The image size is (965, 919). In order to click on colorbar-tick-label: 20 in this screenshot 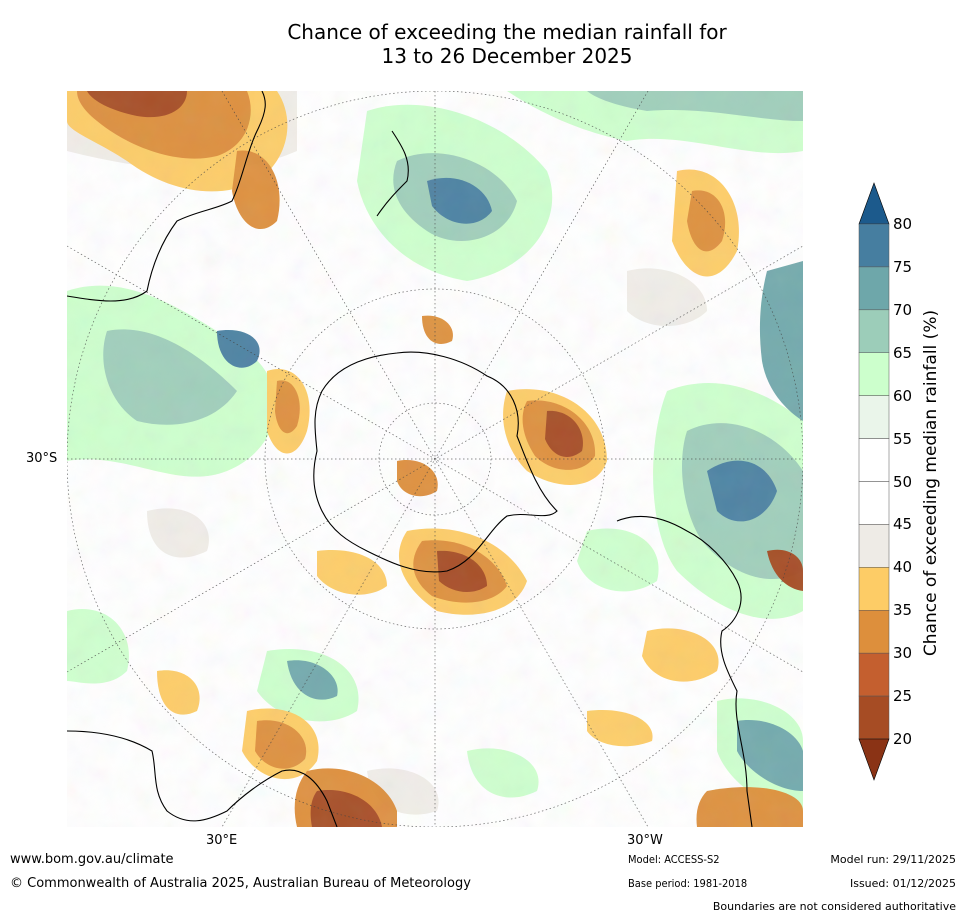, I will do `click(903, 739)`.